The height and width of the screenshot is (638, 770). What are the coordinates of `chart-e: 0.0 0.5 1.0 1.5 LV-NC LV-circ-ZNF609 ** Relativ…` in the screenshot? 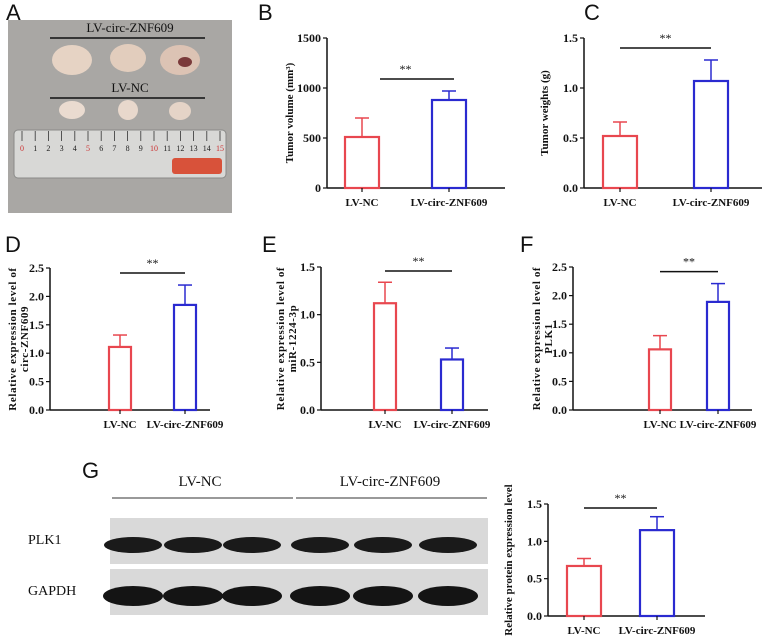 It's located at (383, 342).